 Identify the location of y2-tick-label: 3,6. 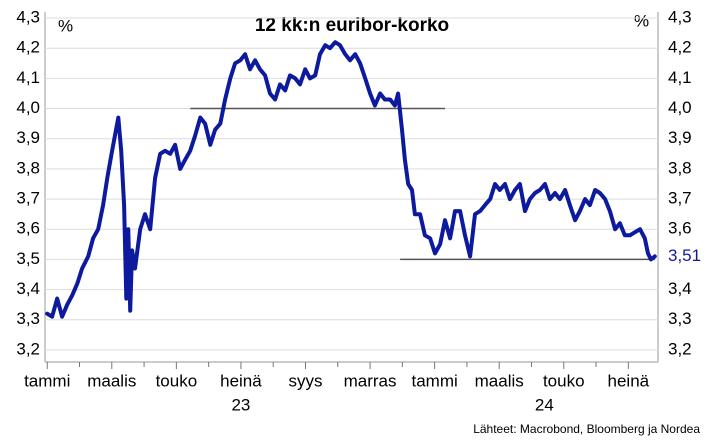
(680, 228).